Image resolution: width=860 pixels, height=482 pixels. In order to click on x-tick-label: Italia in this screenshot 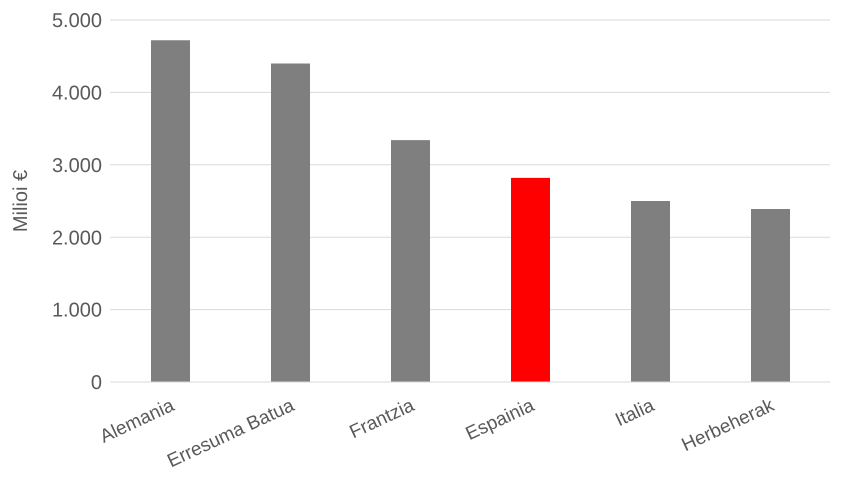, I will do `click(635, 413)`.